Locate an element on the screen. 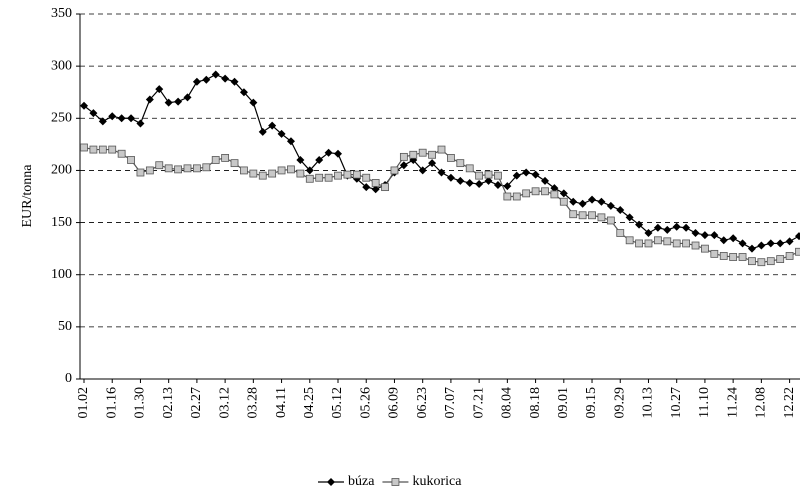  x-tick-label: 10.27 is located at coordinates (676, 403).